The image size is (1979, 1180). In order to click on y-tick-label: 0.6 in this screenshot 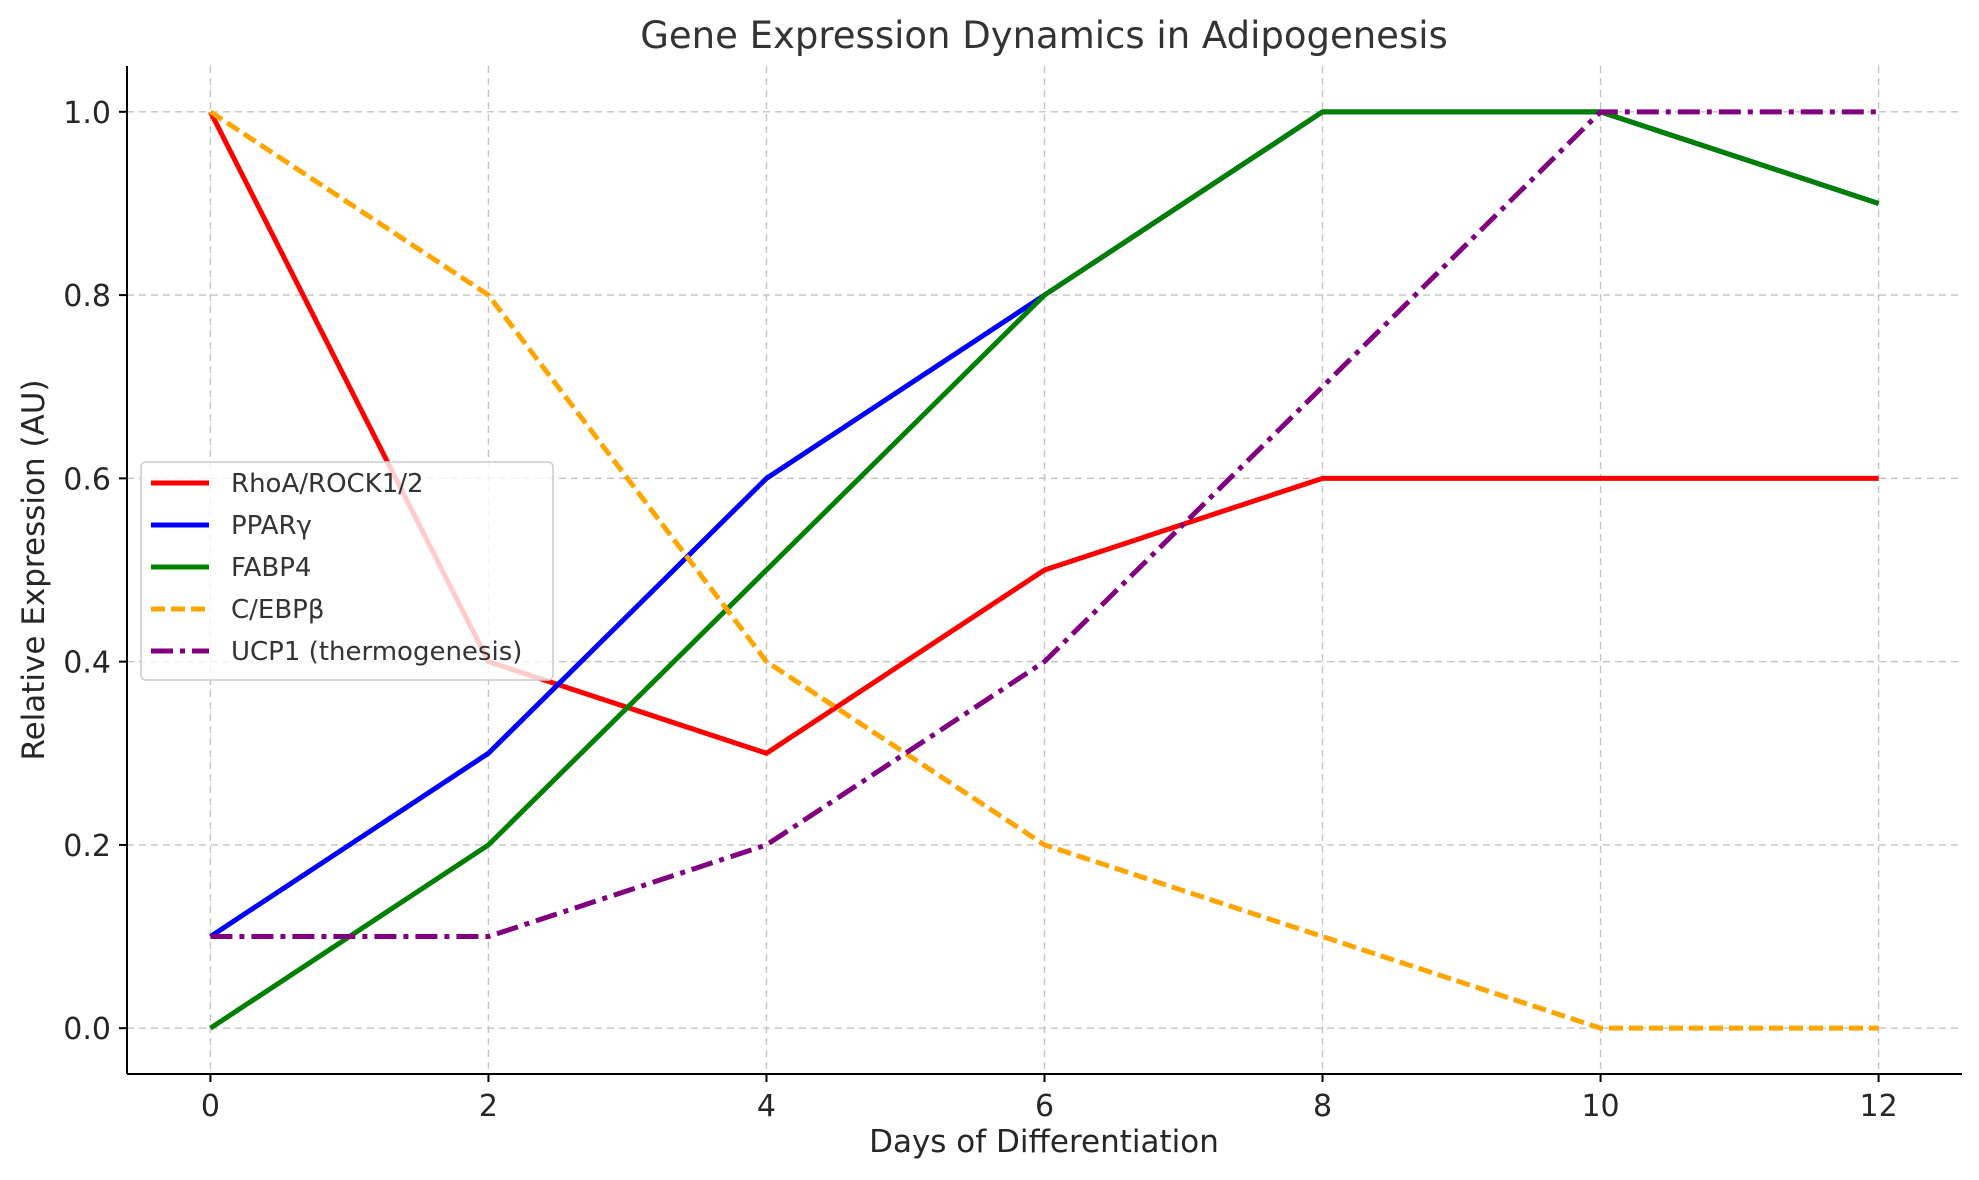, I will do `click(87, 479)`.